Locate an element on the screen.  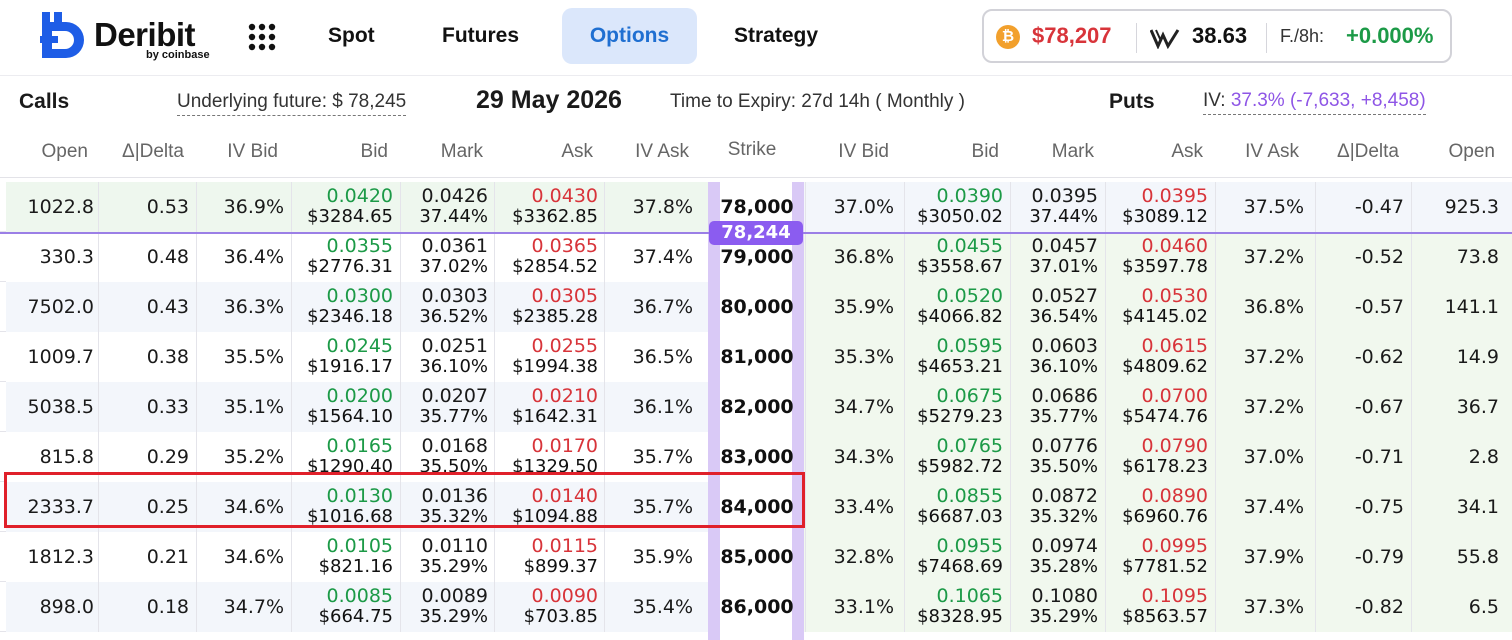
put-bid-cell: 0.0675 $5279.23 is located at coordinates (953, 407).